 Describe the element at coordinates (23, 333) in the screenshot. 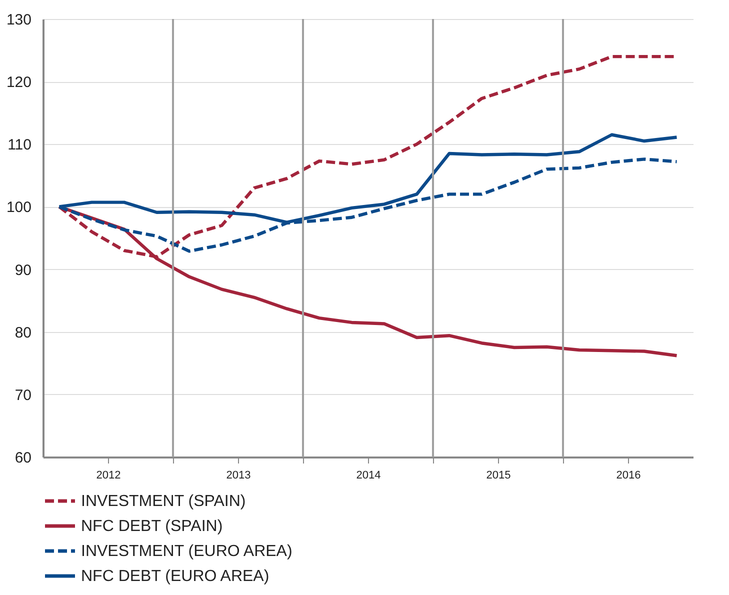

I see `y-tick-label: 80` at that location.